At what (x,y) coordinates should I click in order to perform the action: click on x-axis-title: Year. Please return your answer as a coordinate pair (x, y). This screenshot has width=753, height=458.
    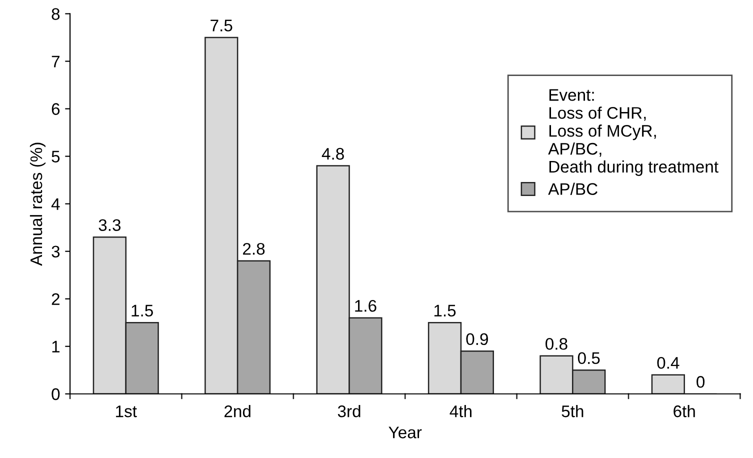
    Looking at the image, I should click on (405, 432).